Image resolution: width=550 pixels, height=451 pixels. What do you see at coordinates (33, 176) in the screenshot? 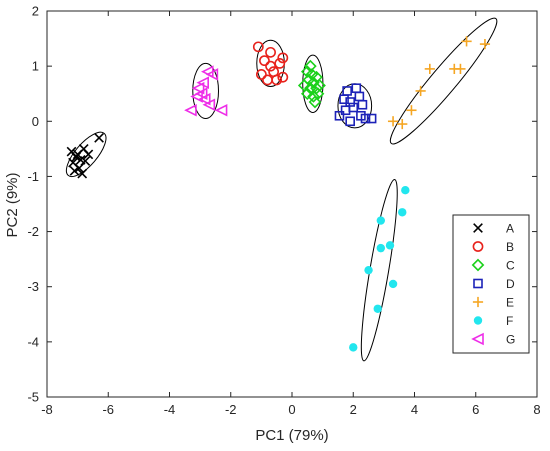
I see `y-tick-label: -1` at bounding box center [33, 176].